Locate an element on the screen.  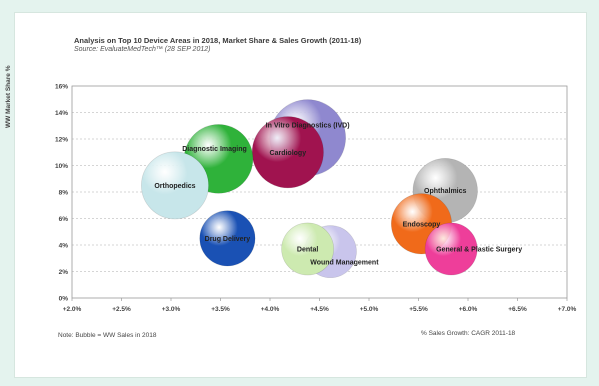
bubble-label: Orthopedics is located at coordinates (174, 186).